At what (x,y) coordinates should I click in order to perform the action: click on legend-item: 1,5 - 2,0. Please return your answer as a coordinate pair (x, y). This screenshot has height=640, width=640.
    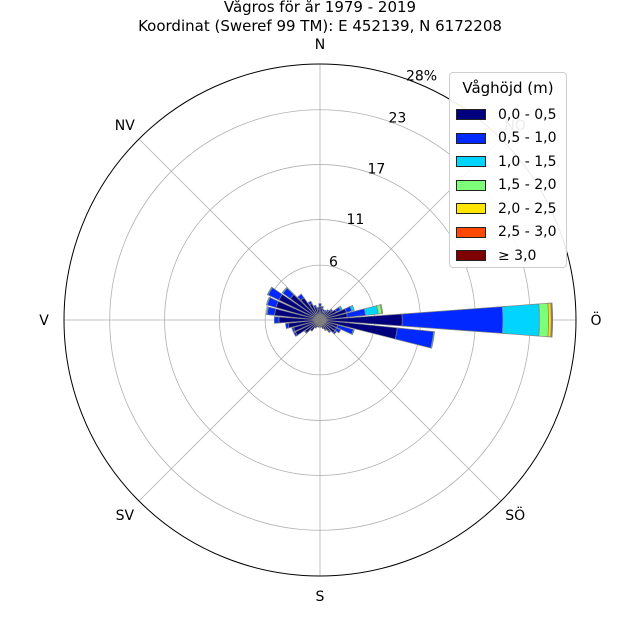
    Looking at the image, I should click on (508, 186).